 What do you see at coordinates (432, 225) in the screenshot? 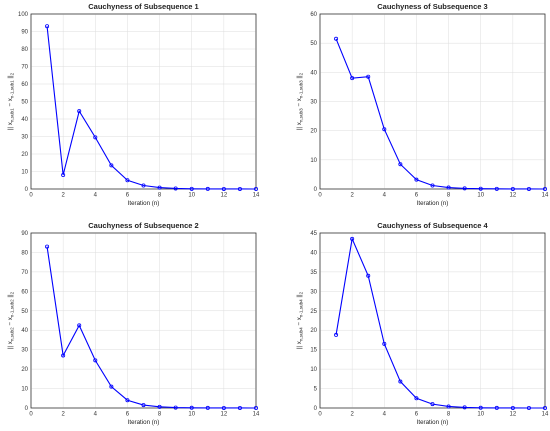
I see `chart-title: Cauchyness of Subsequence 4` at bounding box center [432, 225].